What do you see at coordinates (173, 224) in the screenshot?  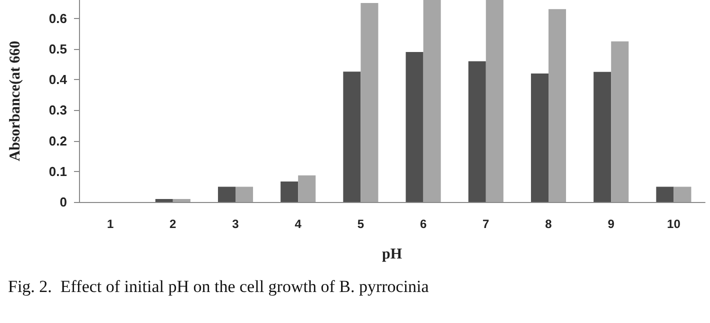 I see `x-tick-label: 2` at bounding box center [173, 224].